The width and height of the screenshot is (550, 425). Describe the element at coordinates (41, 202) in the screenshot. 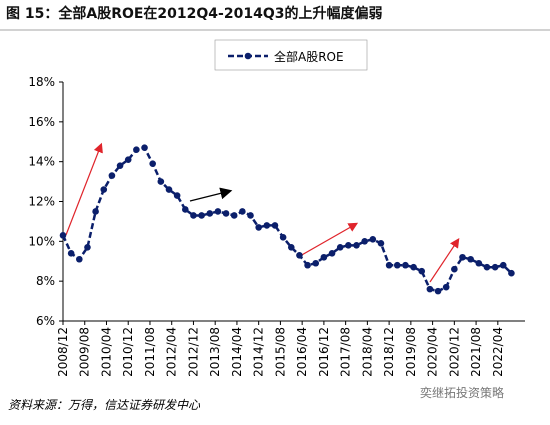

I see `y-tick-label: 12%` at that location.